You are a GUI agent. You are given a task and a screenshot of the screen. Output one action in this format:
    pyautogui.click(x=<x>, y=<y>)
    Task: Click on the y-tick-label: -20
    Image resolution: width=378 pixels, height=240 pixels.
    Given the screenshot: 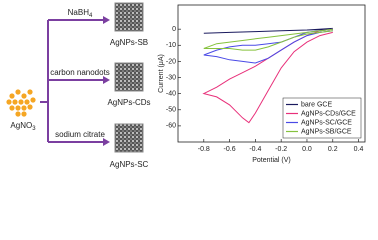 What is the action you would take?
    pyautogui.click(x=171, y=61)
    